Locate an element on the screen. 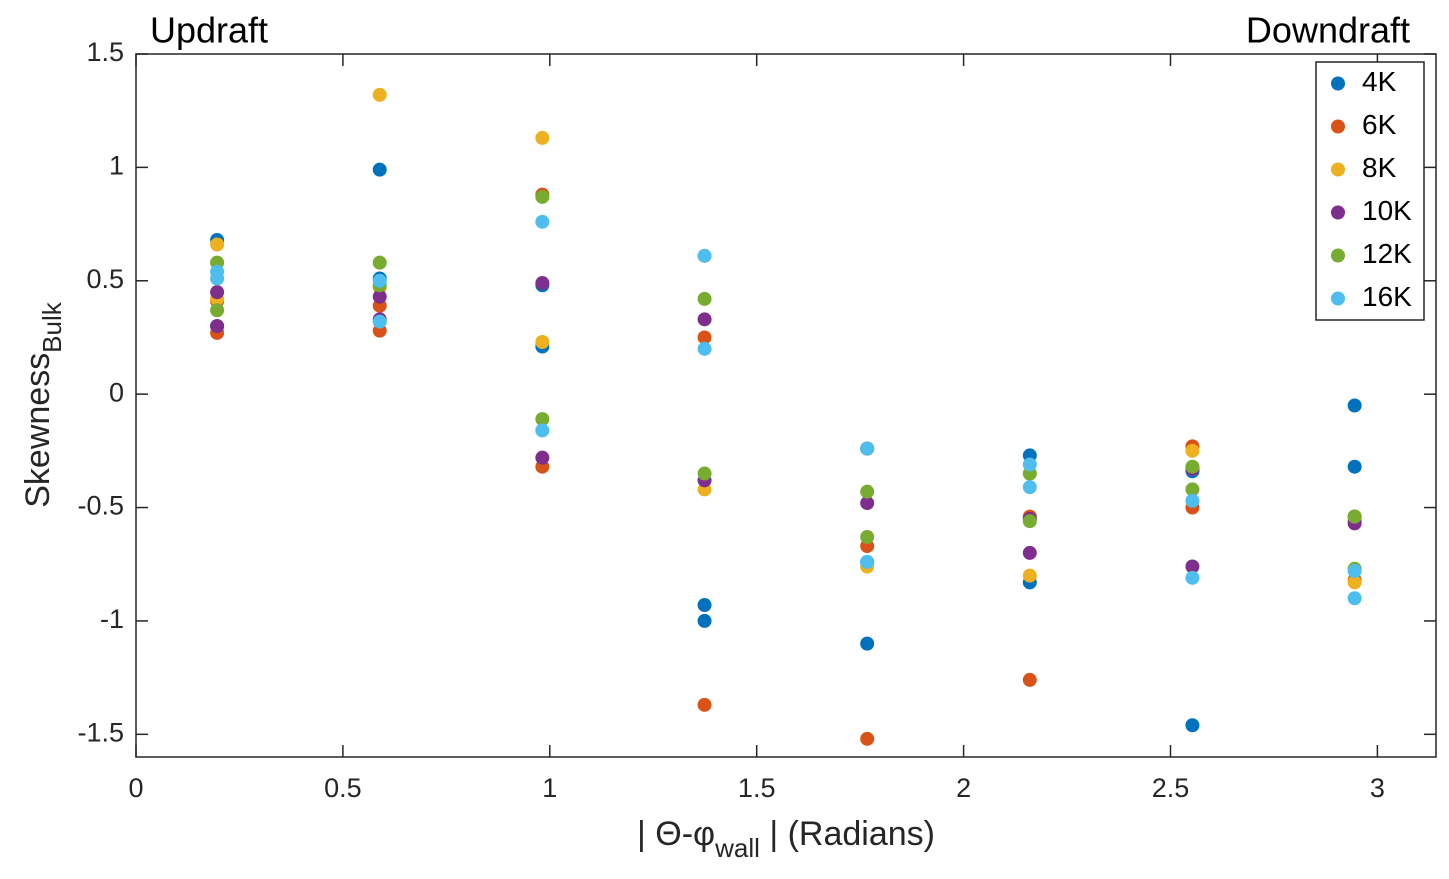 The width and height of the screenshot is (1449, 879). annotation: Downdraft is located at coordinates (1328, 30).